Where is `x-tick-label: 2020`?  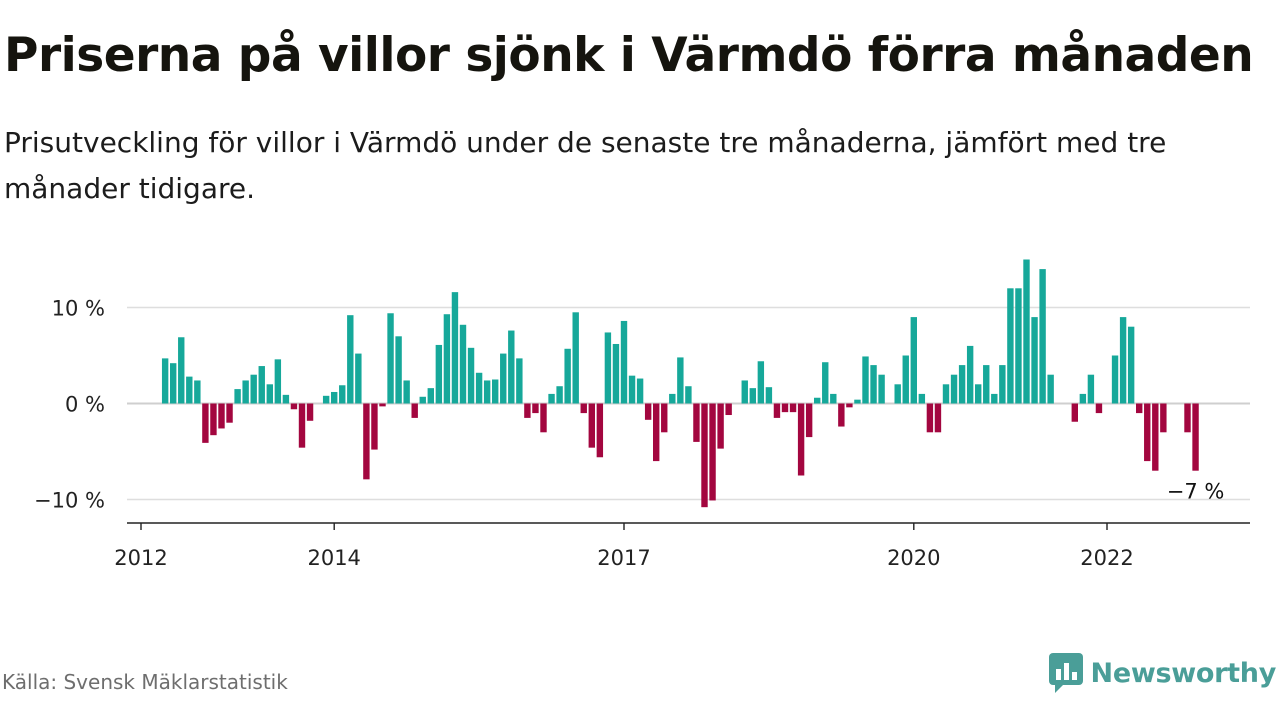 x-tick-label: 2020 is located at coordinates (913, 558).